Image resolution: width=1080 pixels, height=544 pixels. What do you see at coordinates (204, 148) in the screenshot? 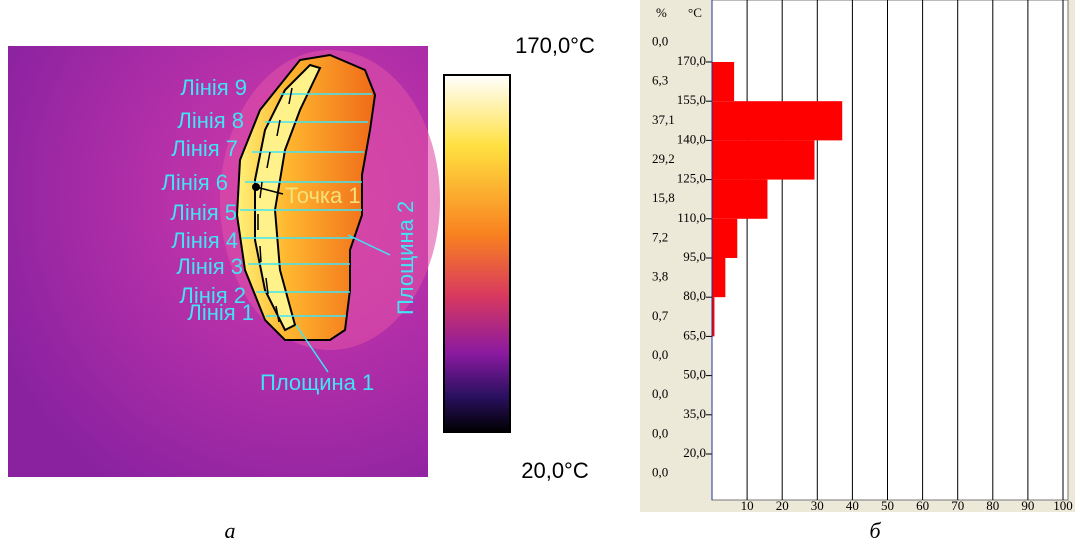
I see `line-label: Лінія 7` at bounding box center [204, 148].